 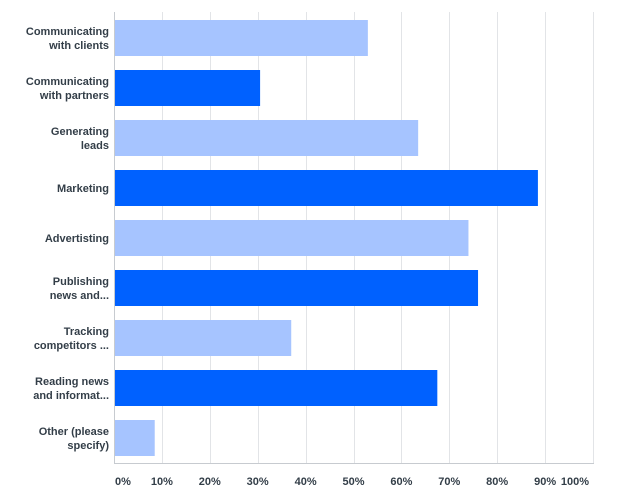 I want to click on category-label-line: Advertisting, so click(x=77, y=239).